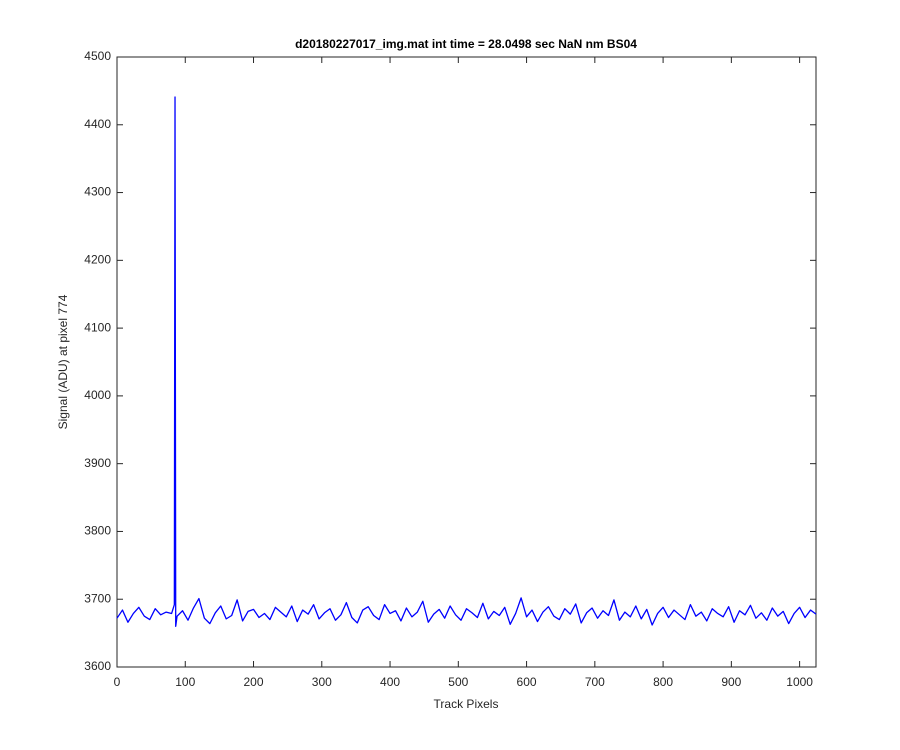 This screenshot has height=750, width=900. Describe the element at coordinates (97, 56) in the screenshot. I see `y-tick-label: 4500` at that location.